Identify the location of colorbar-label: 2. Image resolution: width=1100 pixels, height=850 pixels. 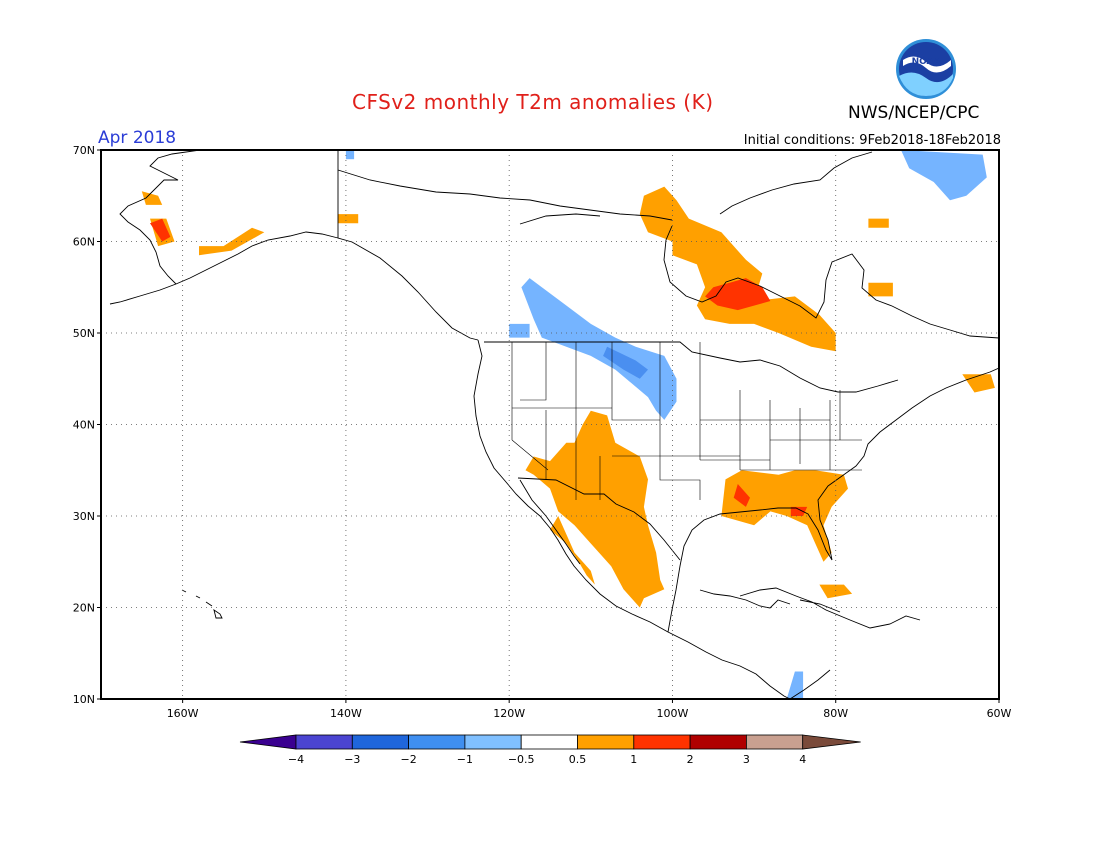
(690, 759).